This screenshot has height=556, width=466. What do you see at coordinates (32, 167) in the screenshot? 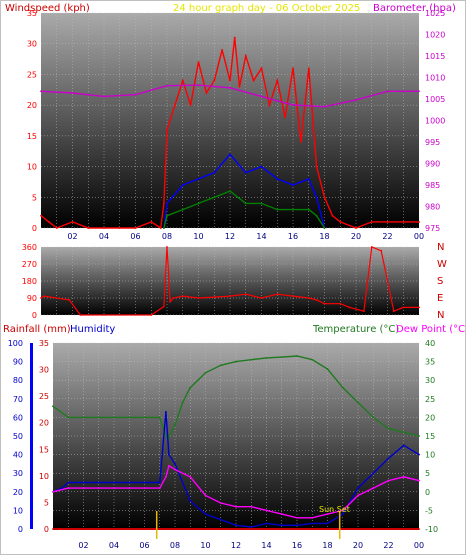
I see `windspeed-tick-label: 10` at bounding box center [32, 167].